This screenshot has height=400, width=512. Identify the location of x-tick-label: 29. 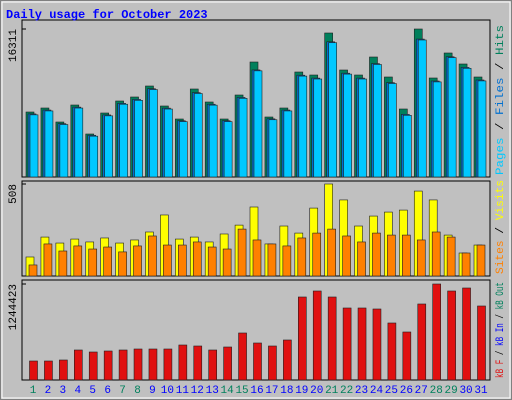
(451, 391).